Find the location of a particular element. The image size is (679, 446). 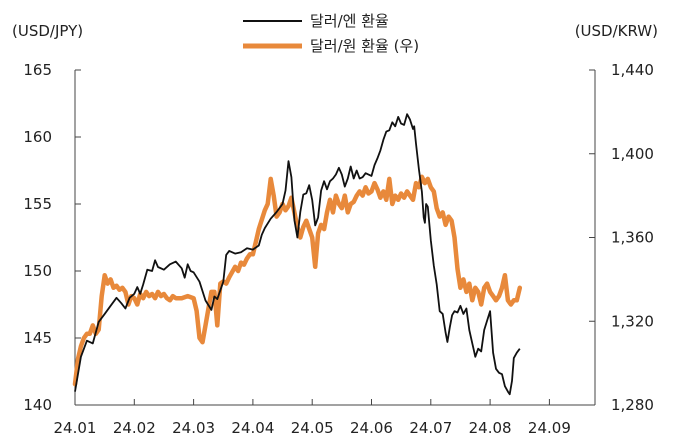

x-tick-label: 24.04 is located at coordinates (252, 428).